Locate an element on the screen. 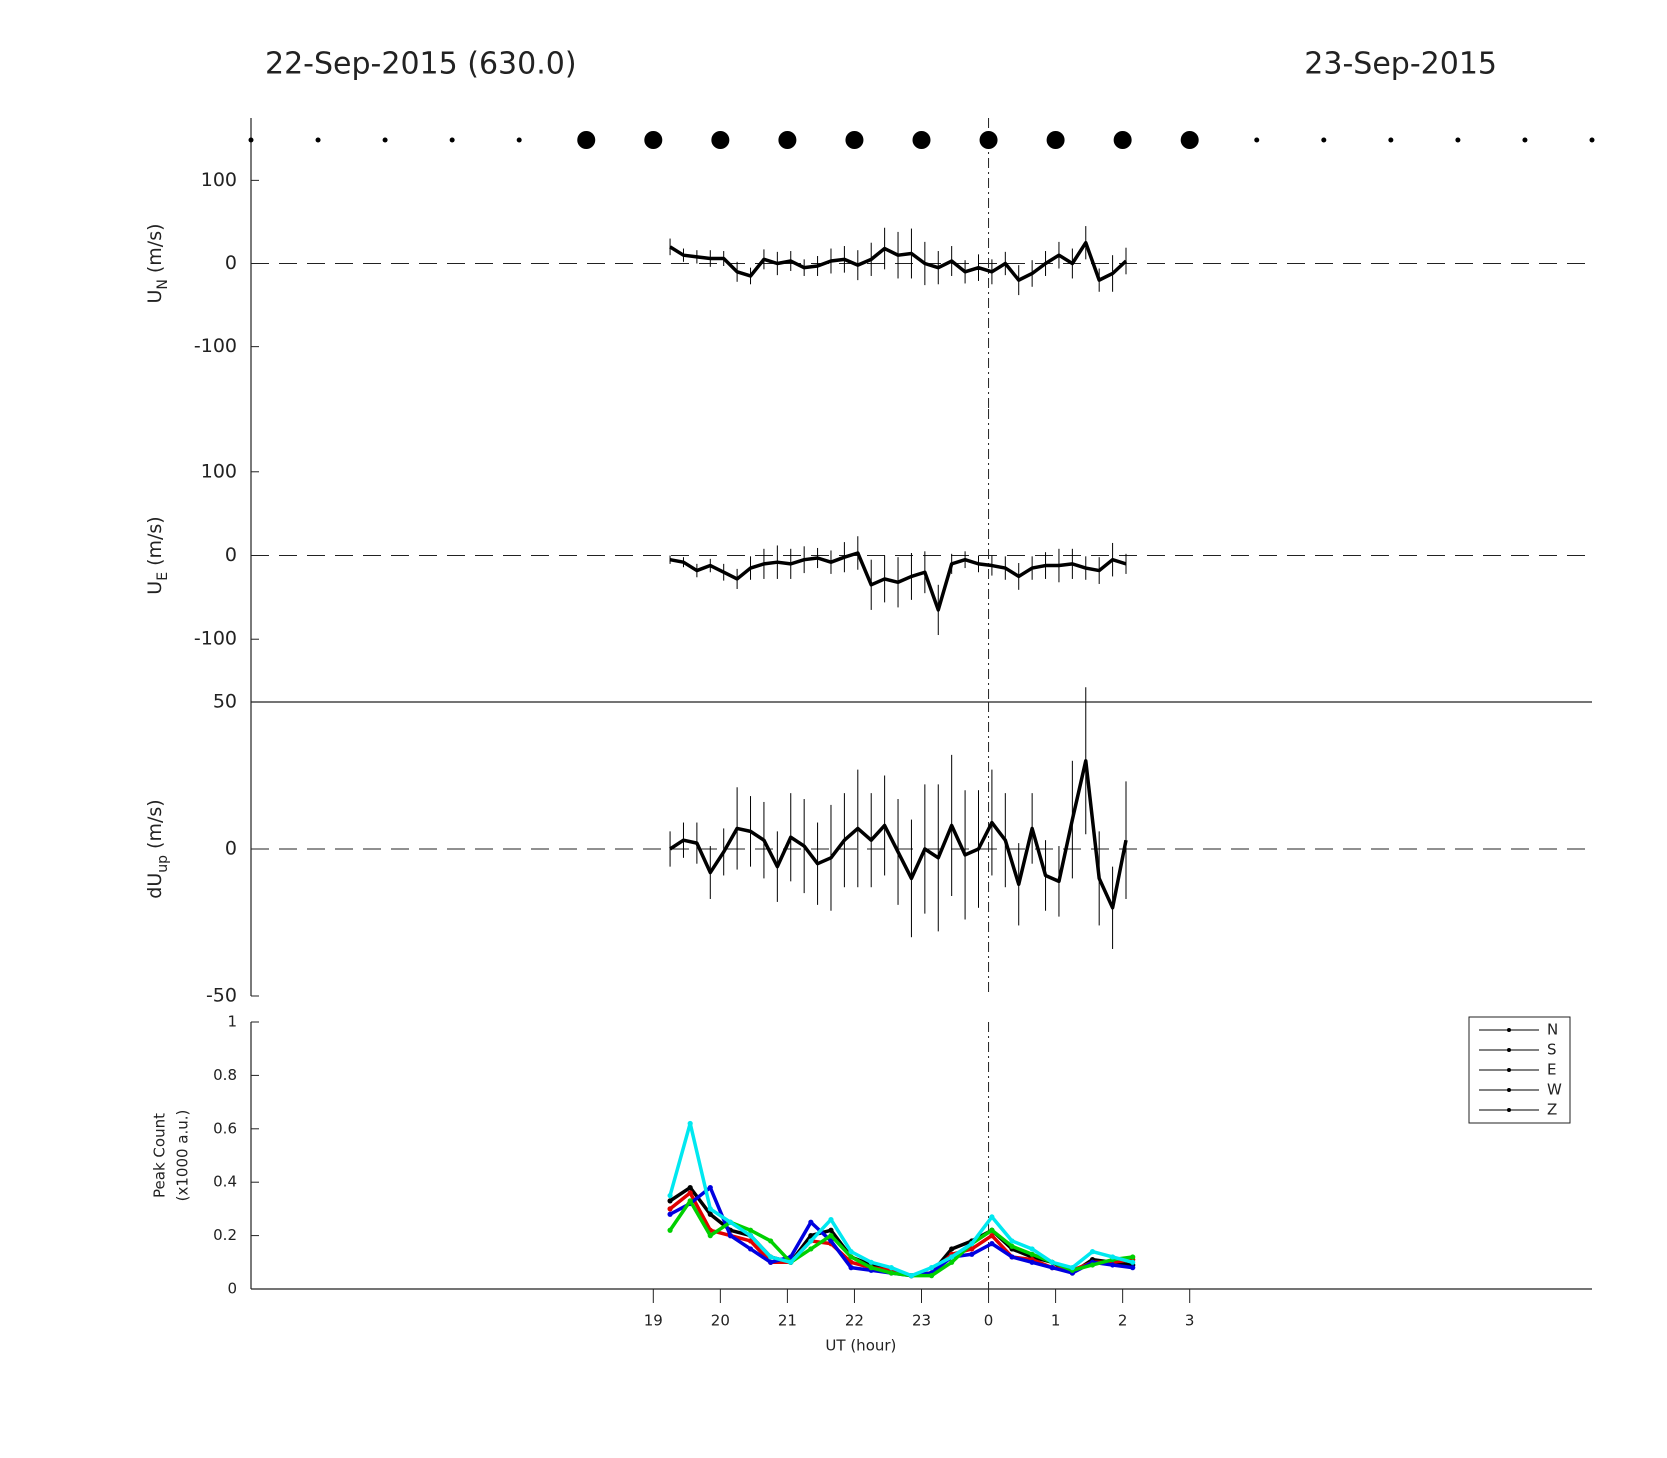 The width and height of the screenshot is (1667, 1458). y-axis-label: (x1000 a.u.) is located at coordinates (183, 1156).